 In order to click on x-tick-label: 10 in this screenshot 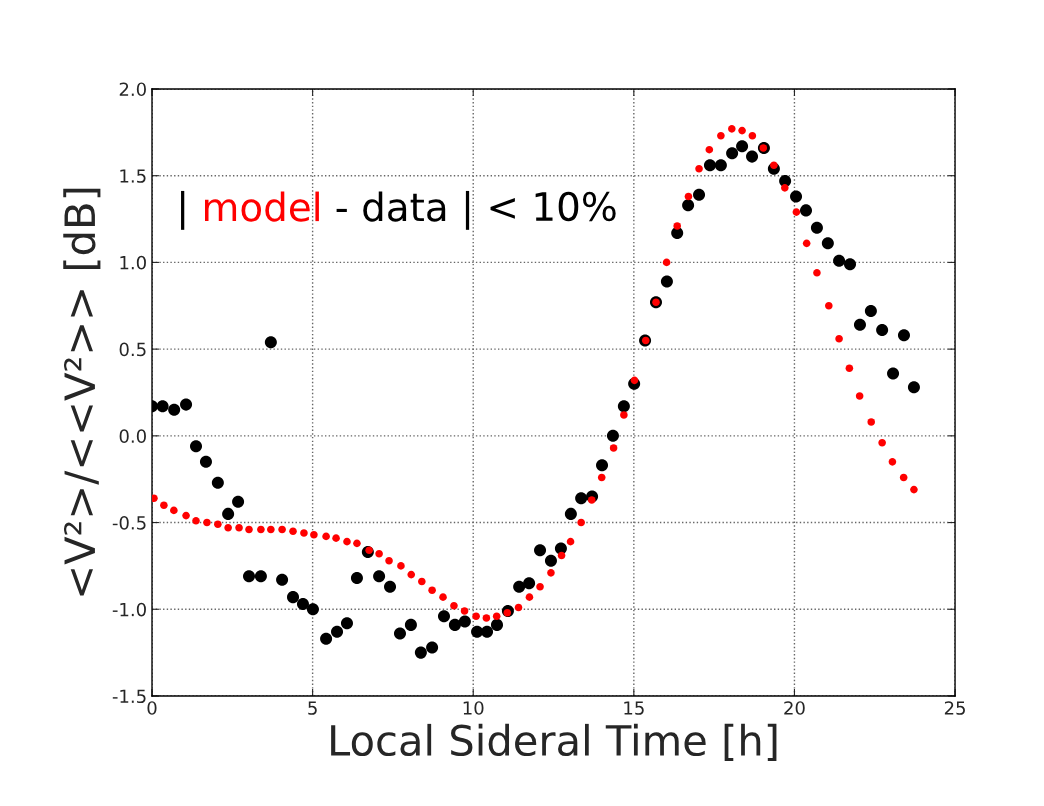, I will do `click(473, 708)`.